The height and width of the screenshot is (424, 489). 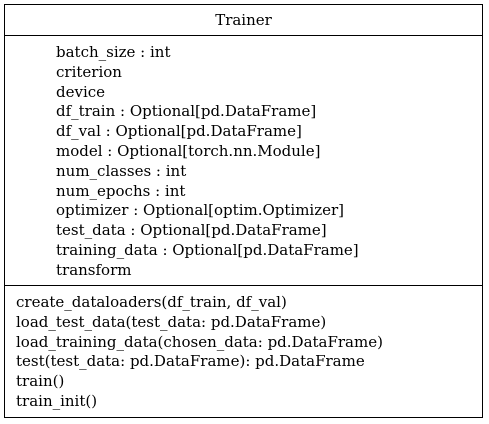 What do you see at coordinates (94, 269) in the screenshot?
I see `attribute-item: transform` at bounding box center [94, 269].